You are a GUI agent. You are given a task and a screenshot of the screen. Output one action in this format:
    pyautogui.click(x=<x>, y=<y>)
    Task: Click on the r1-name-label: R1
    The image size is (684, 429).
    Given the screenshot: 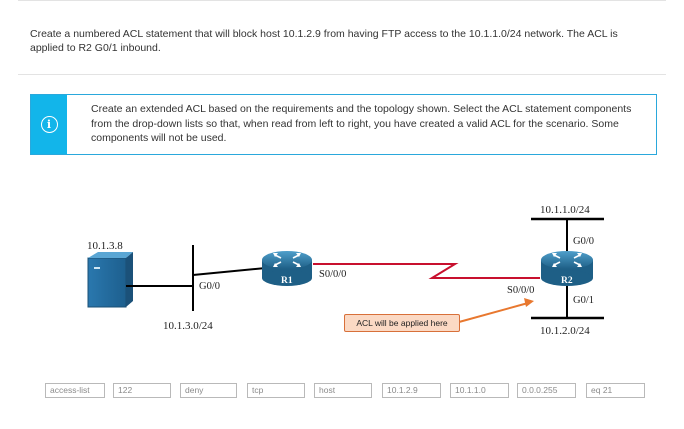 What is the action you would take?
    pyautogui.click(x=287, y=281)
    